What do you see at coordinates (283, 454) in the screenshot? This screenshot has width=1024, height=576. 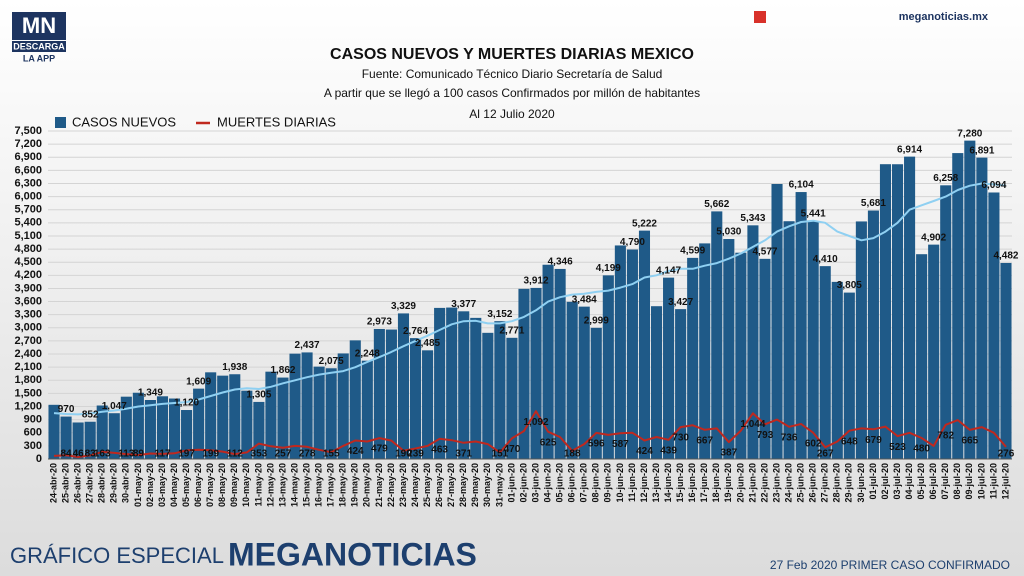 I see `line-value-label: 257` at bounding box center [283, 454].